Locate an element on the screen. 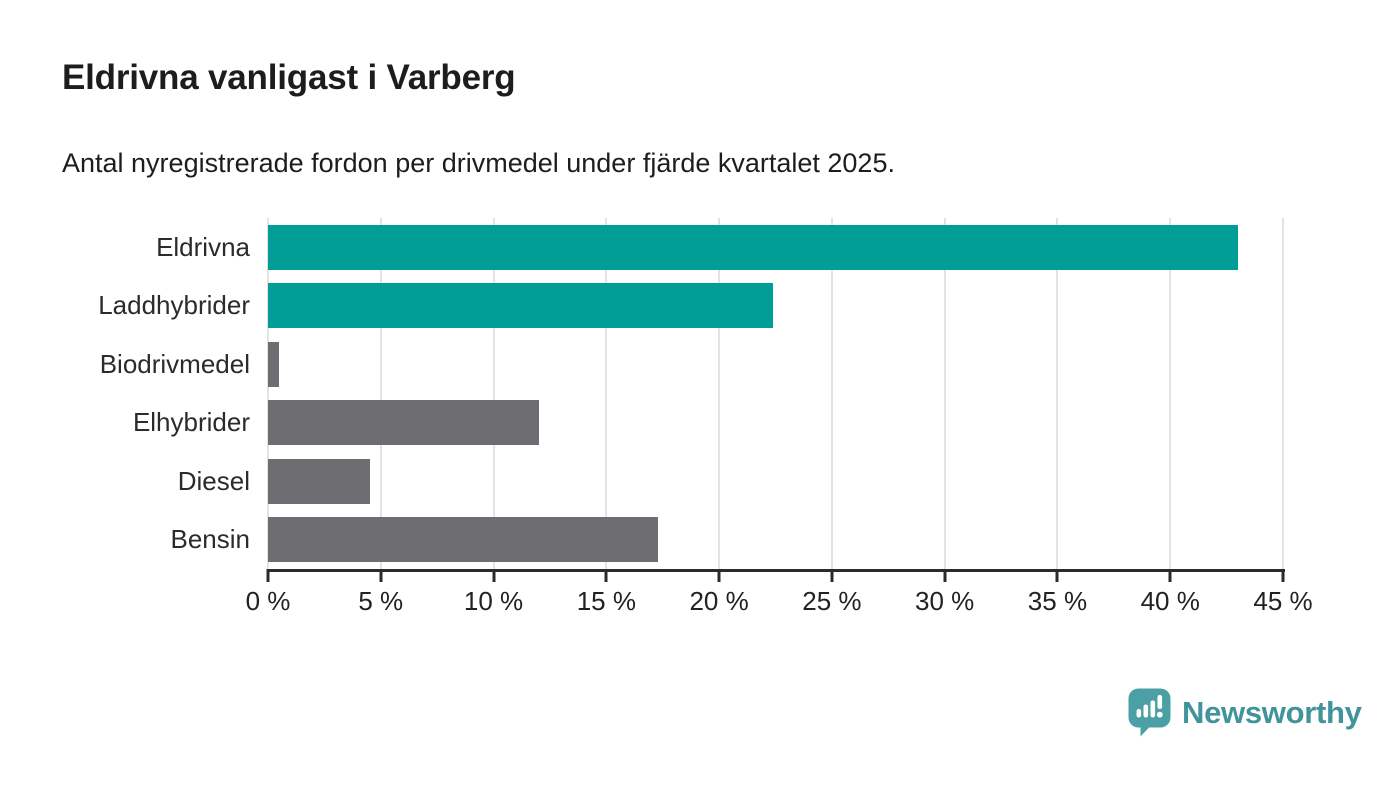  category-label: Bensin is located at coordinates (210, 539).